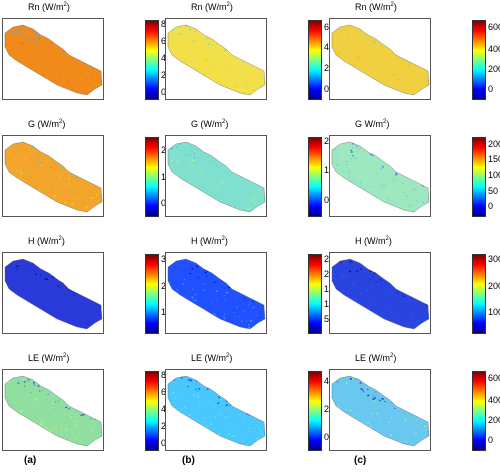 The height and width of the screenshot is (474, 500). Describe the element at coordinates (228, 5) in the screenshot. I see `title-exponent: 2` at that location.